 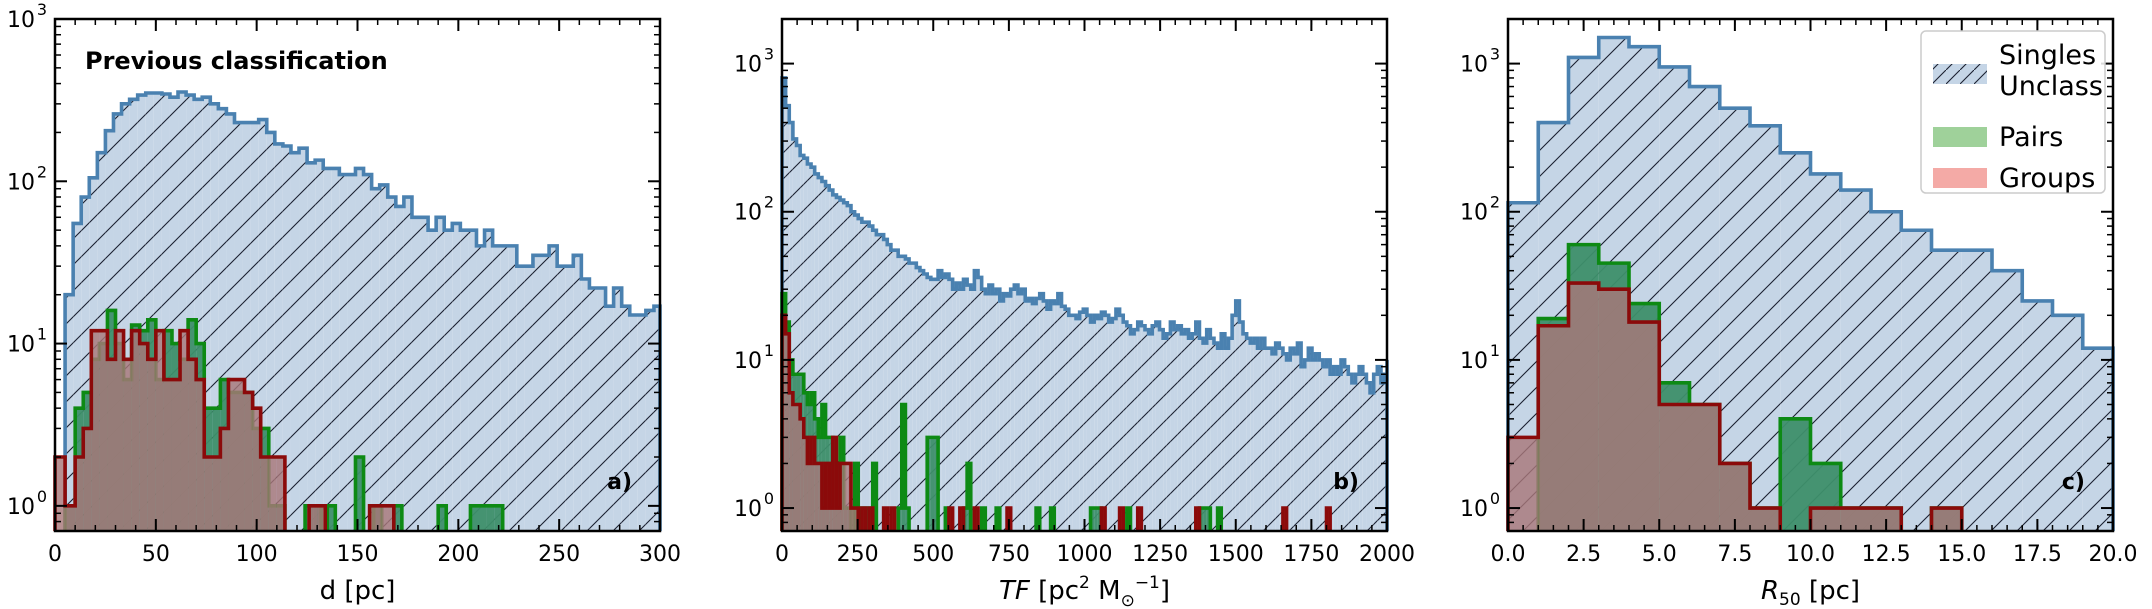 I want to click on x-label-part-sub50: 50, so click(x=1790, y=599).